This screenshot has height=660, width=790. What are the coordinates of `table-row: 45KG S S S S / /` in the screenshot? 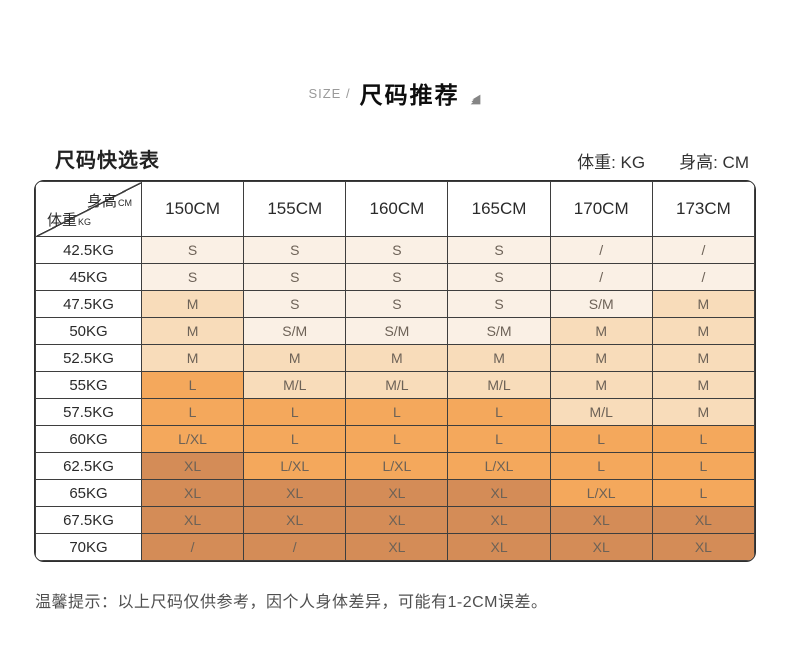 It's located at (395, 277).